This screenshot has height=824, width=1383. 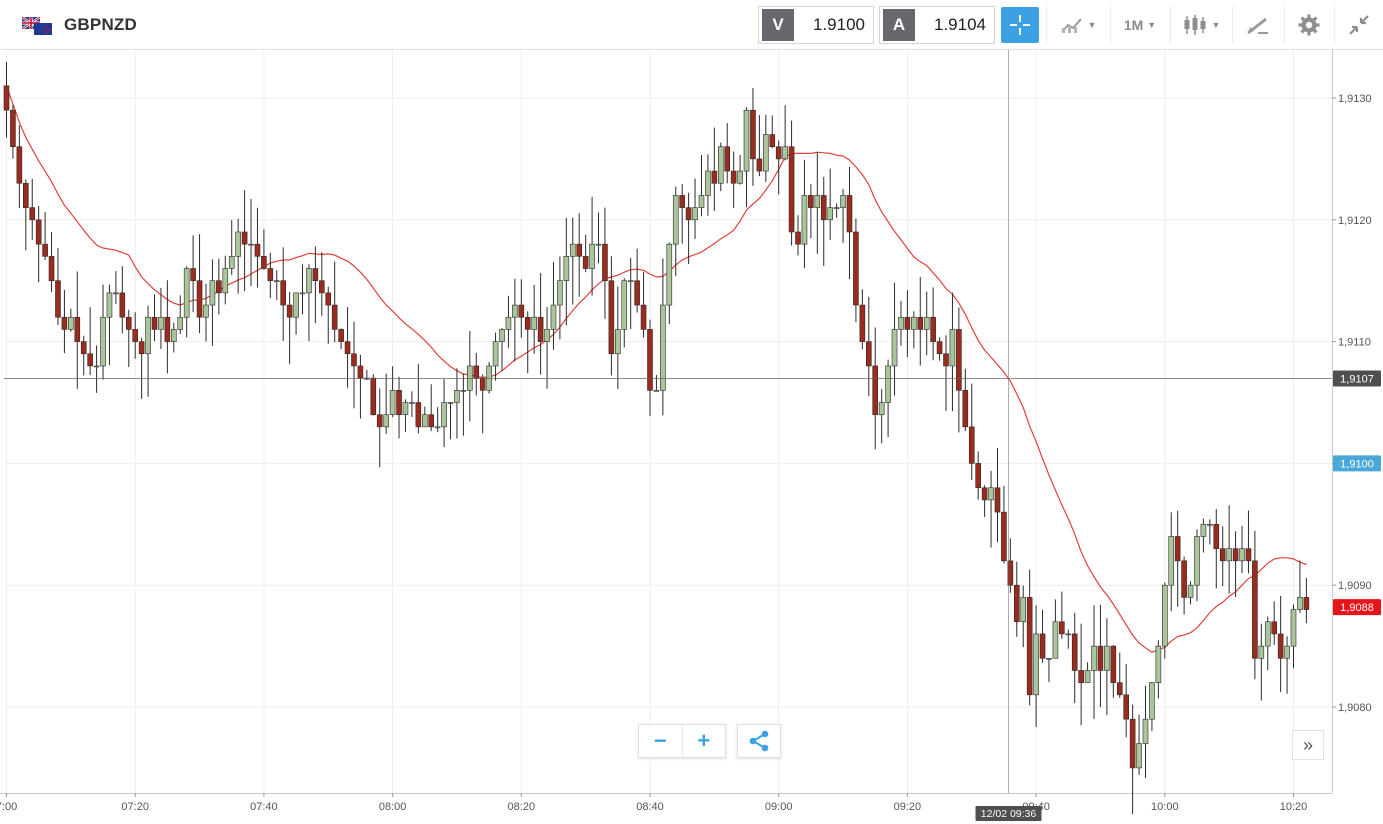 I want to click on x-tick-label: 10:20, so click(x=1294, y=807).